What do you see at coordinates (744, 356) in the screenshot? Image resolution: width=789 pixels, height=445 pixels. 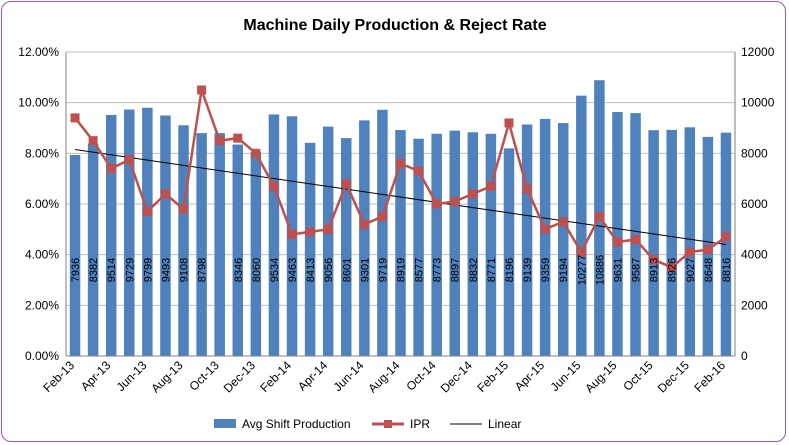 I see `y-right-tick-label: 0` at bounding box center [744, 356].